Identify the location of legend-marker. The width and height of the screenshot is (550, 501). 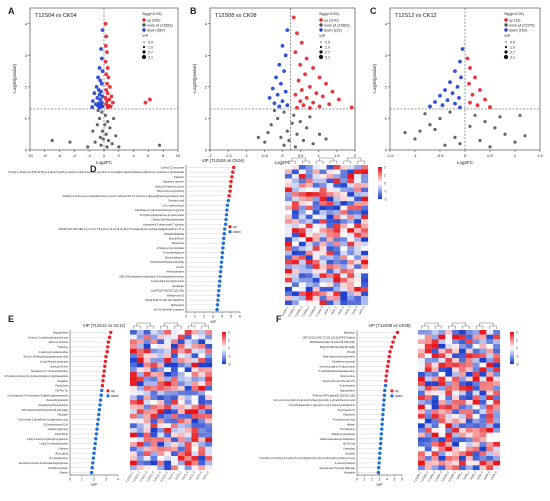
(321, 25).